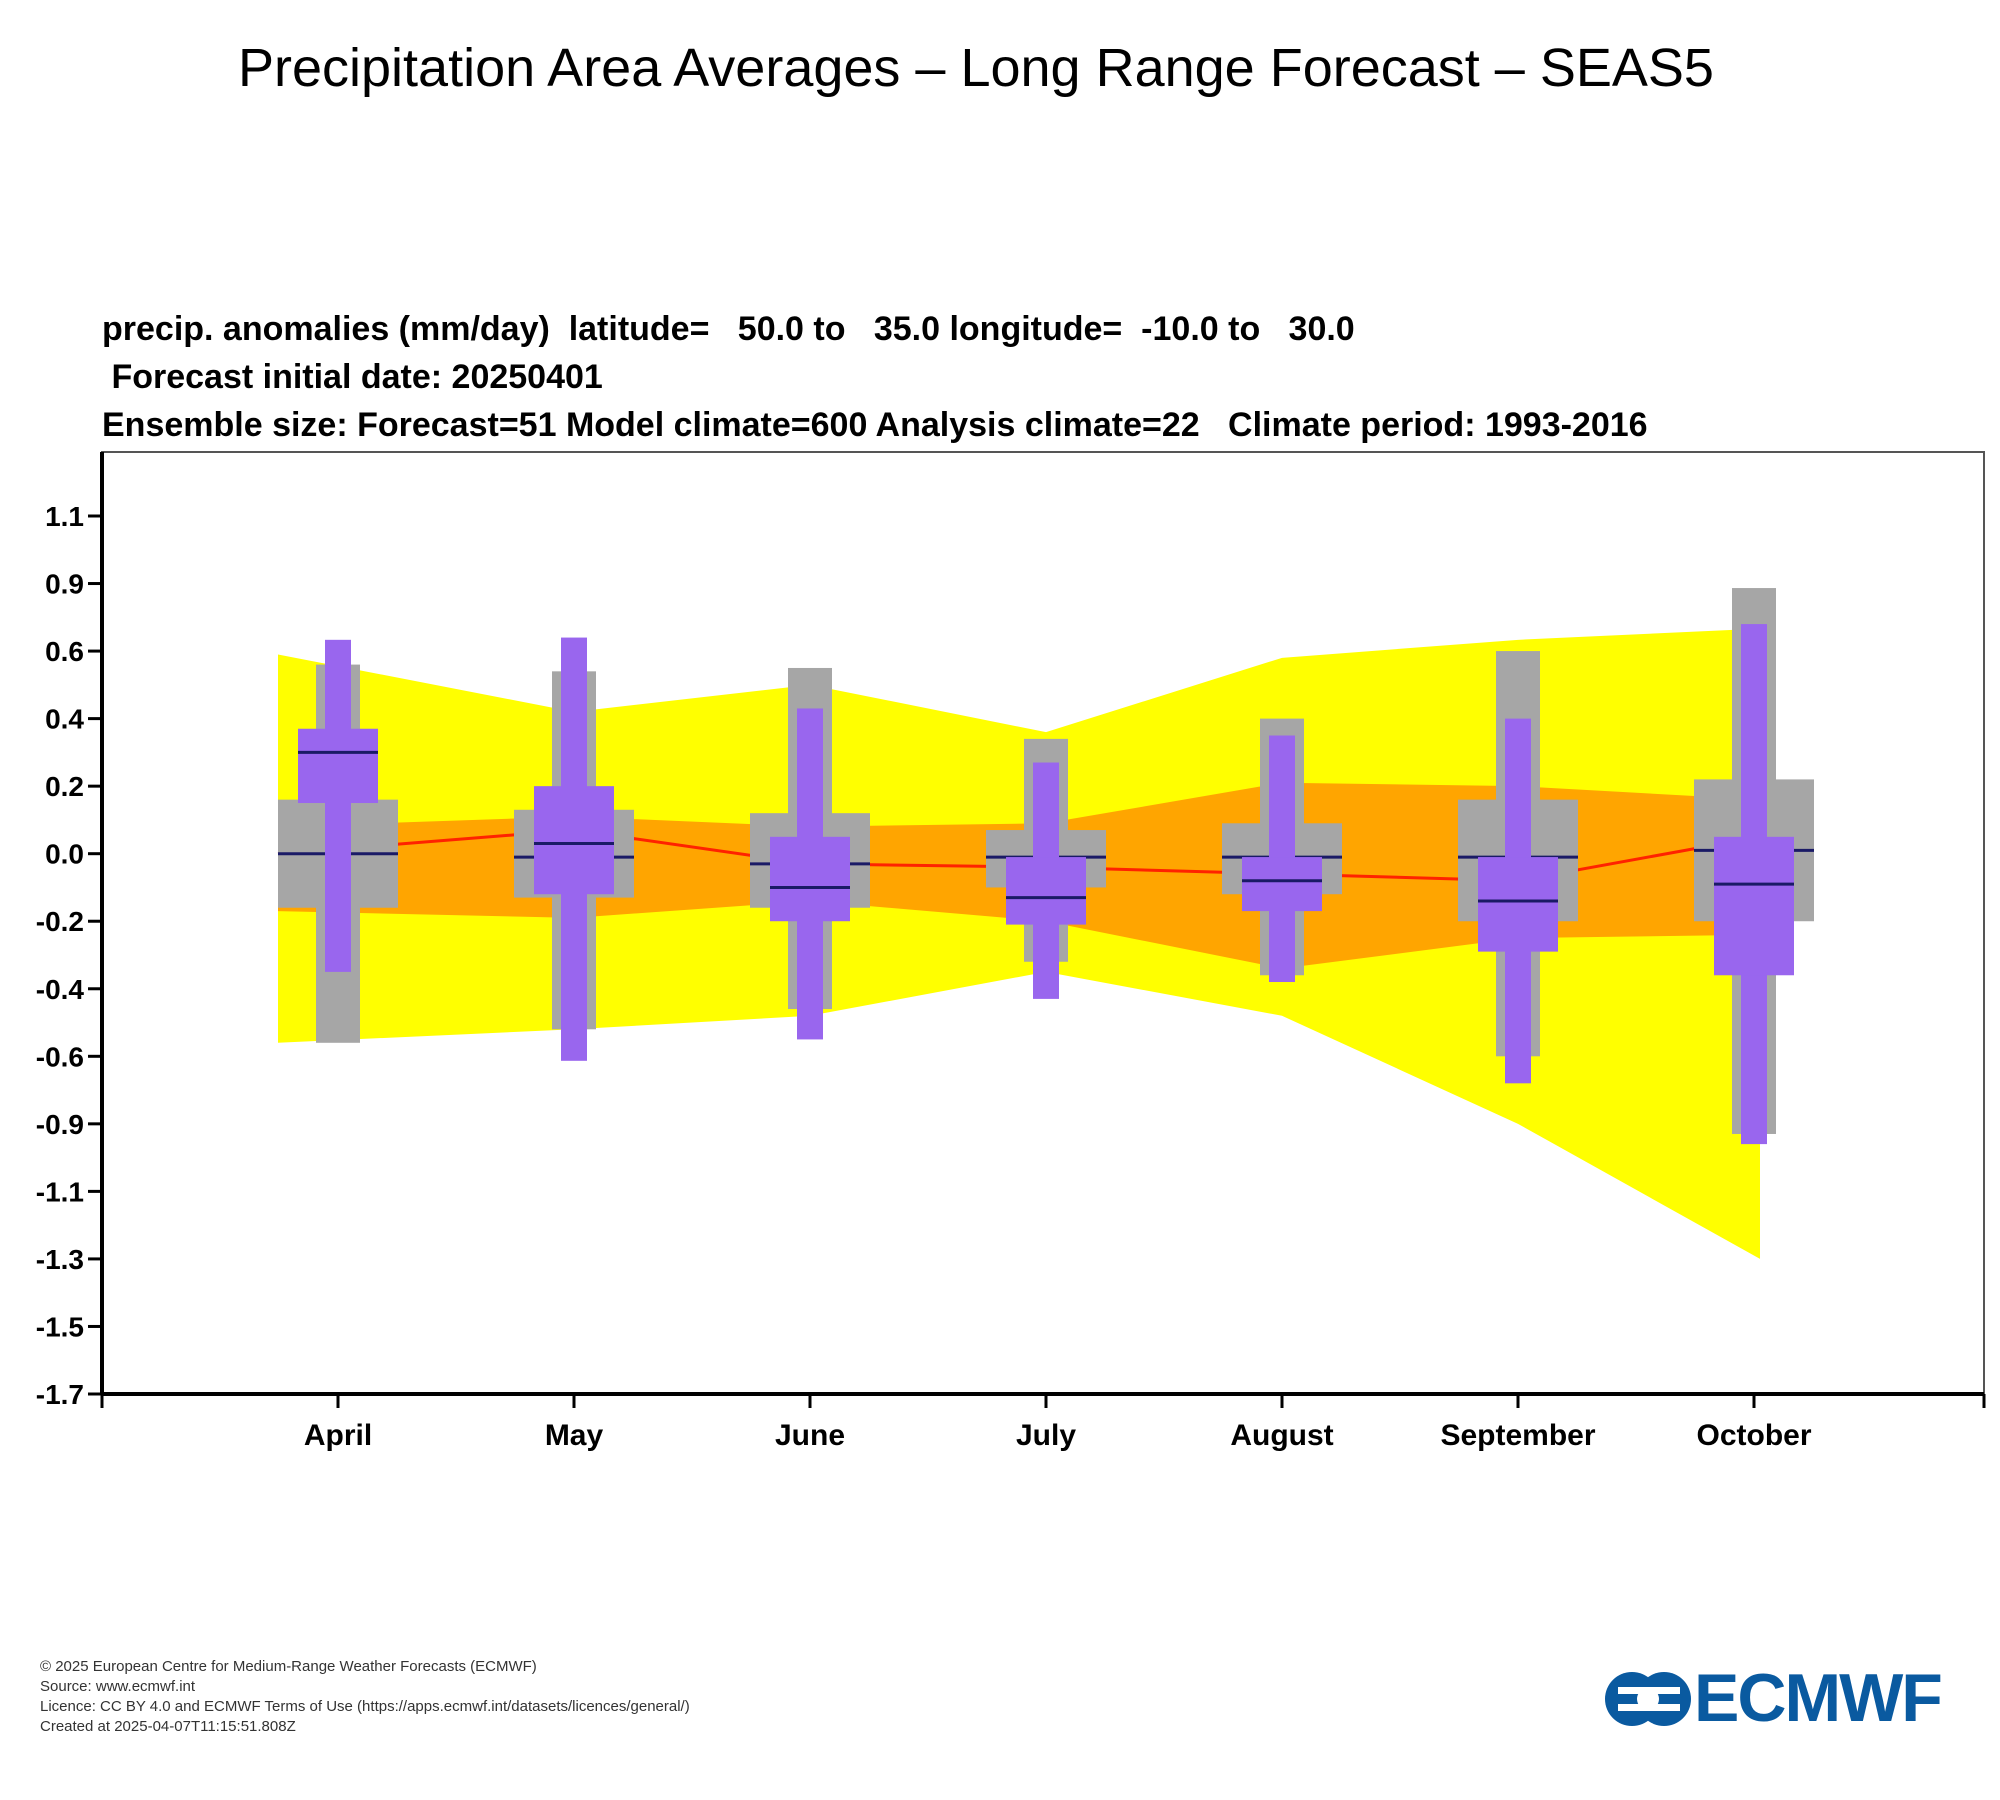 Image resolution: width=2000 pixels, height=1800 pixels. What do you see at coordinates (1818, 1698) in the screenshot?
I see `ecmwf-logo-text: ECMWF` at bounding box center [1818, 1698].